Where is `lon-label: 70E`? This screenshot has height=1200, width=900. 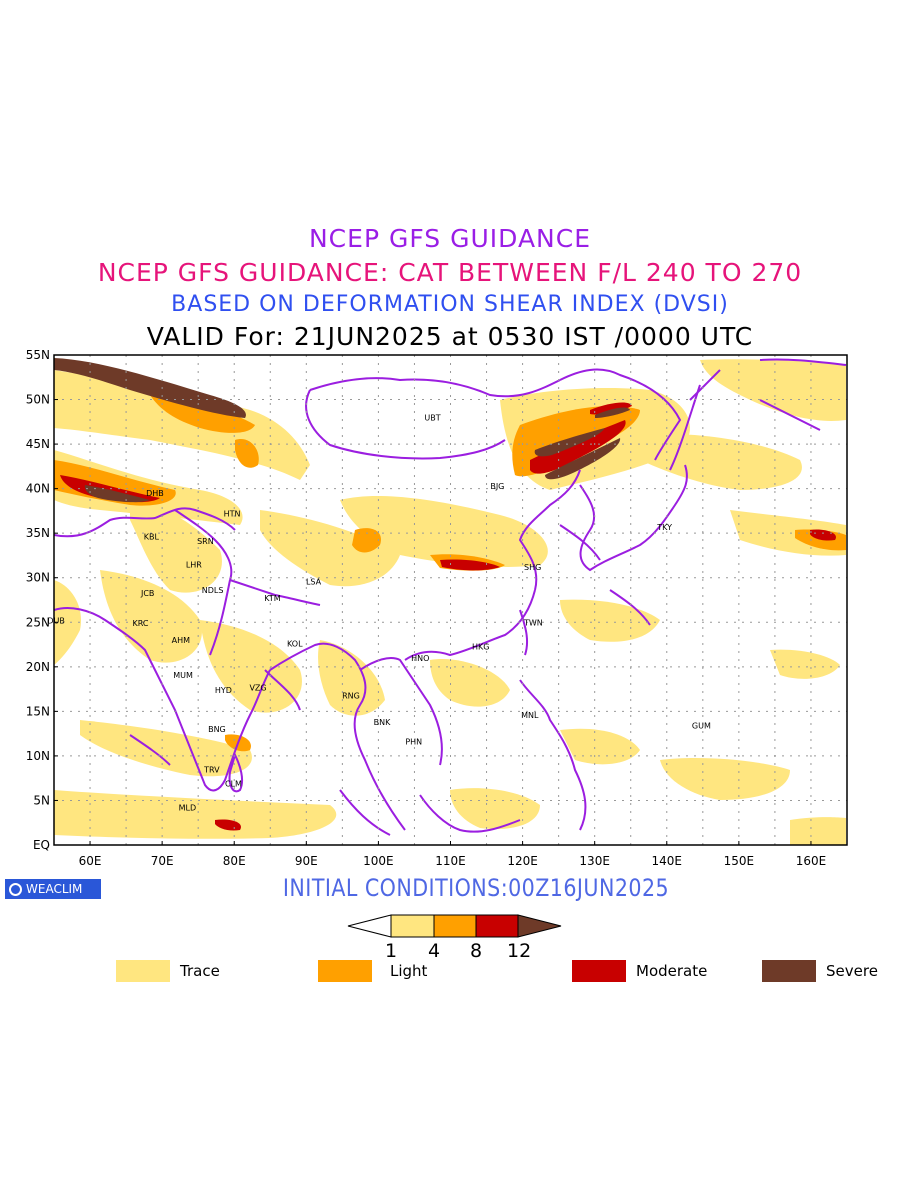 lon-label: 70E is located at coordinates (162, 861).